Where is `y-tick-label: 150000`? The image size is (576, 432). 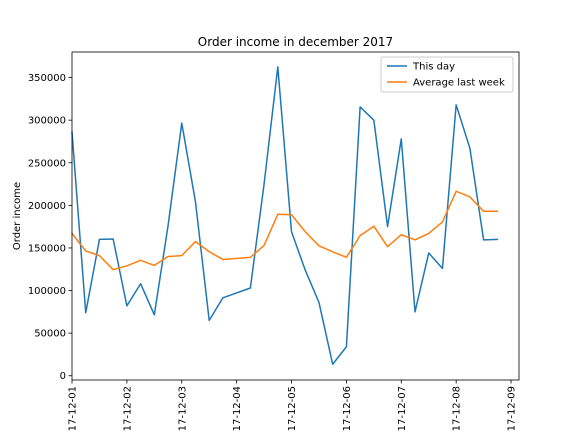 y-tick-label: 150000 is located at coordinates (47, 248).